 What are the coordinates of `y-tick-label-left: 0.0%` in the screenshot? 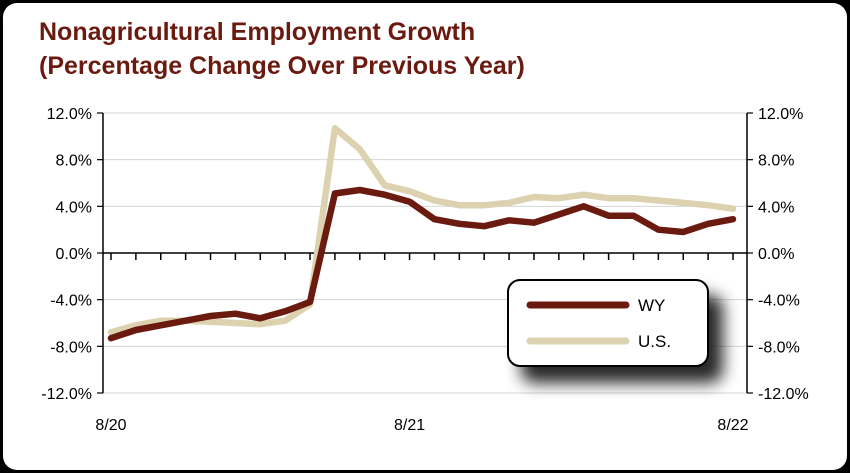 It's located at (74, 254).